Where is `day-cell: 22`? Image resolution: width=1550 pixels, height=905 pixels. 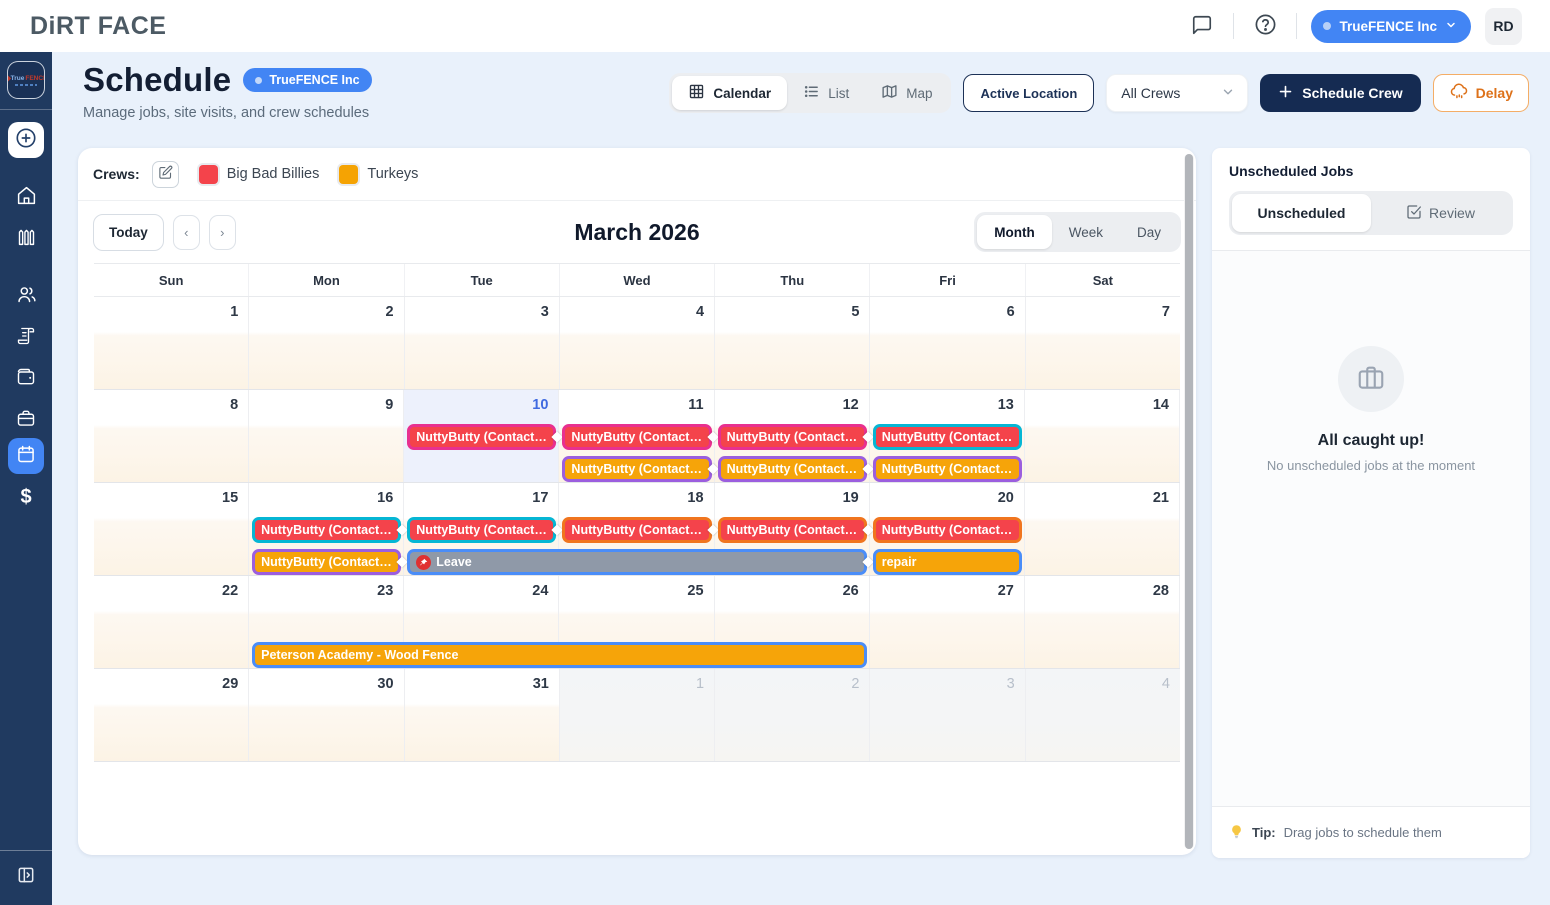
day-cell: 22 is located at coordinates (172, 622).